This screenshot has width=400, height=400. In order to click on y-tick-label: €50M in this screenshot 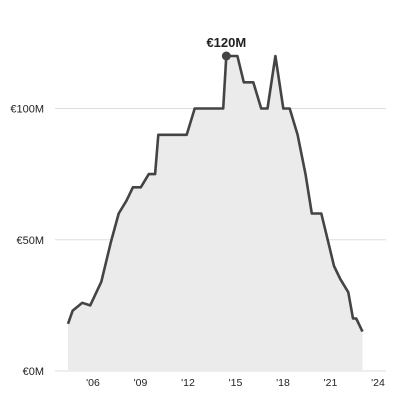, I will do `click(30, 241)`.